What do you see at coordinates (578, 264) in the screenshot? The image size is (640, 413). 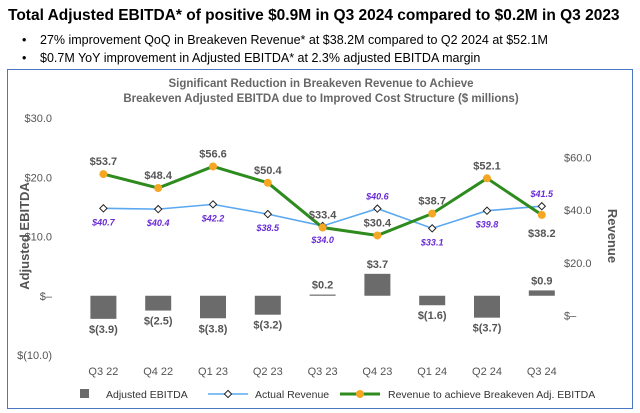 I see `right-axis-tick: $20.0` at bounding box center [578, 264].